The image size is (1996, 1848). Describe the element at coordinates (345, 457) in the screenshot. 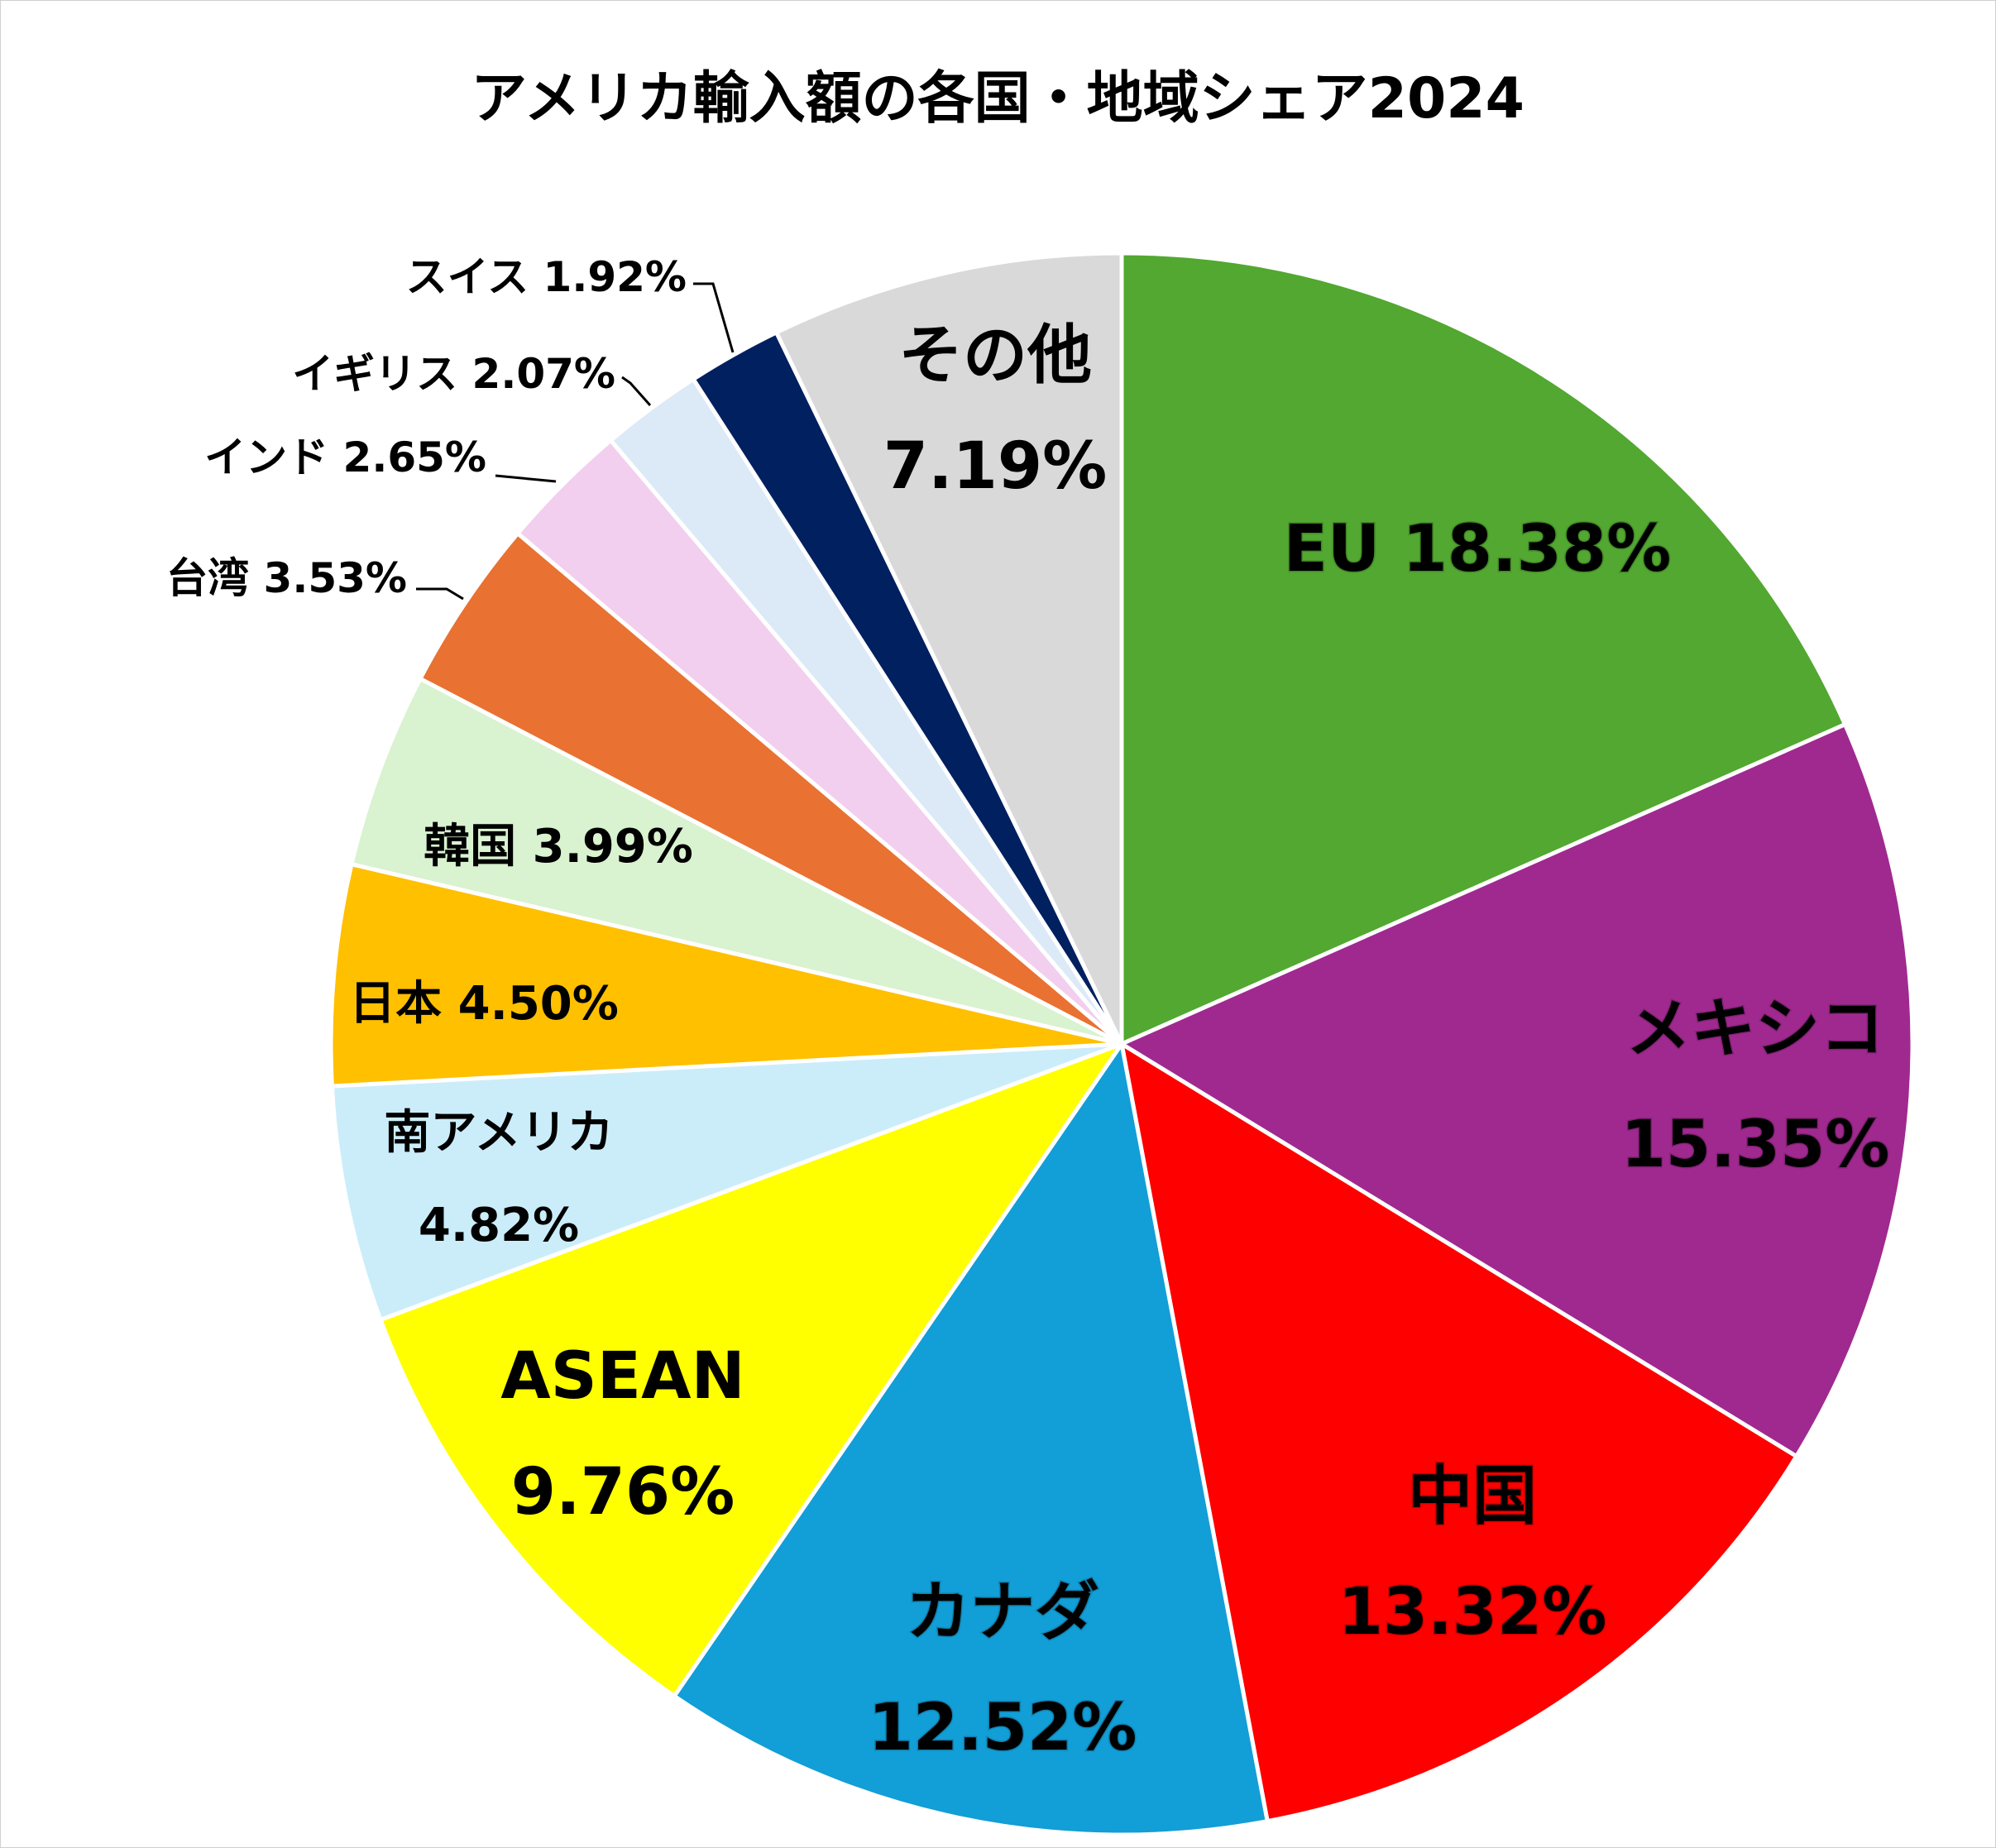

I see `slice-9-label: インド 2.65%` at that location.